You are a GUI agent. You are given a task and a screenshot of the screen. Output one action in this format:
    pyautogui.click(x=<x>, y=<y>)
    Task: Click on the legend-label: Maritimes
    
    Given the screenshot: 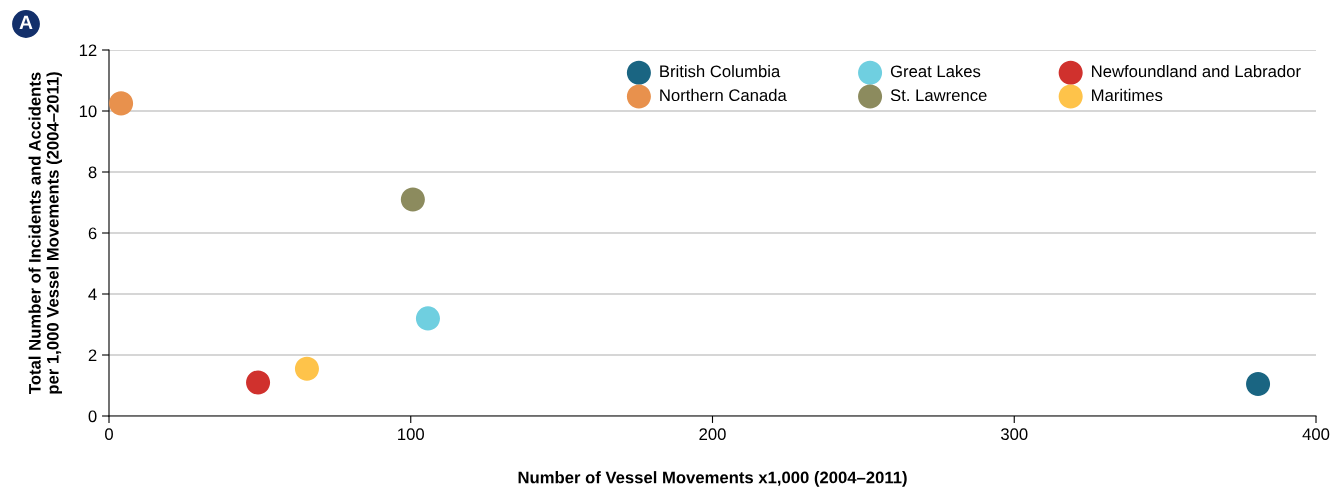 What is the action you would take?
    pyautogui.click(x=1127, y=95)
    